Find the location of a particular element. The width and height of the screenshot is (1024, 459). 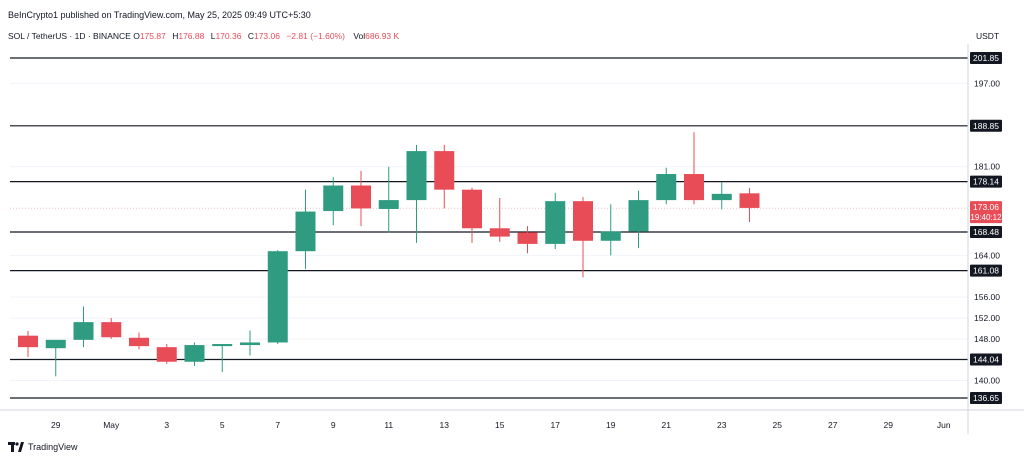

last-price-label: 173.06 is located at coordinates (986, 207).